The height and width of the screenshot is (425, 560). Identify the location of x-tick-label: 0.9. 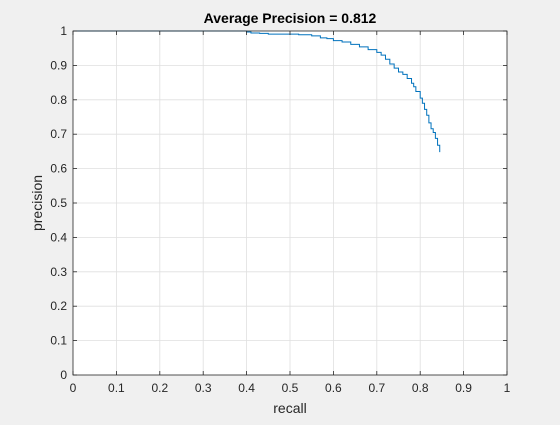
(463, 388).